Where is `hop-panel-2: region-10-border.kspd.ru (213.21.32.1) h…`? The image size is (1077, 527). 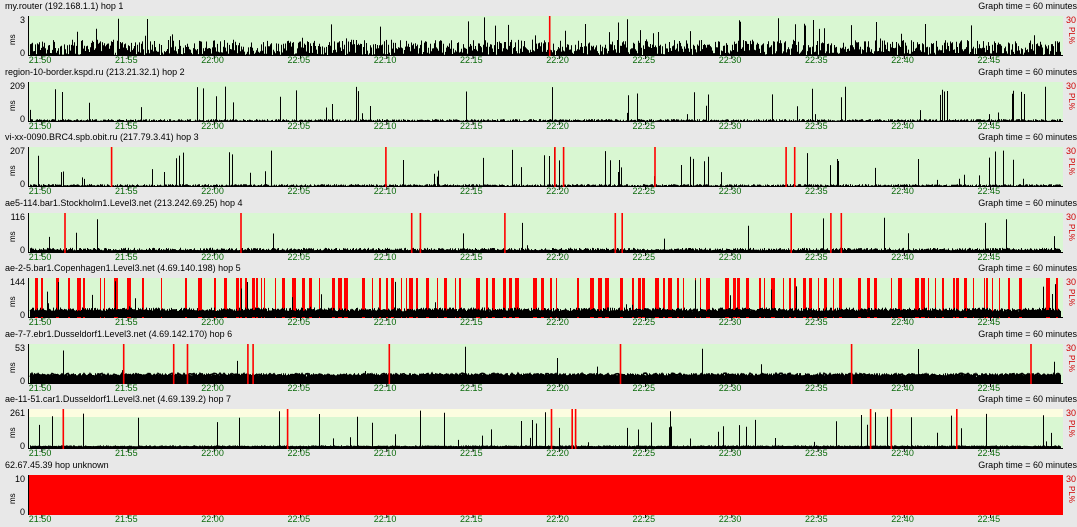
hop-panel-2: region-10-border.kspd.ru (213.21.32.1) h… is located at coordinates (538, 99).